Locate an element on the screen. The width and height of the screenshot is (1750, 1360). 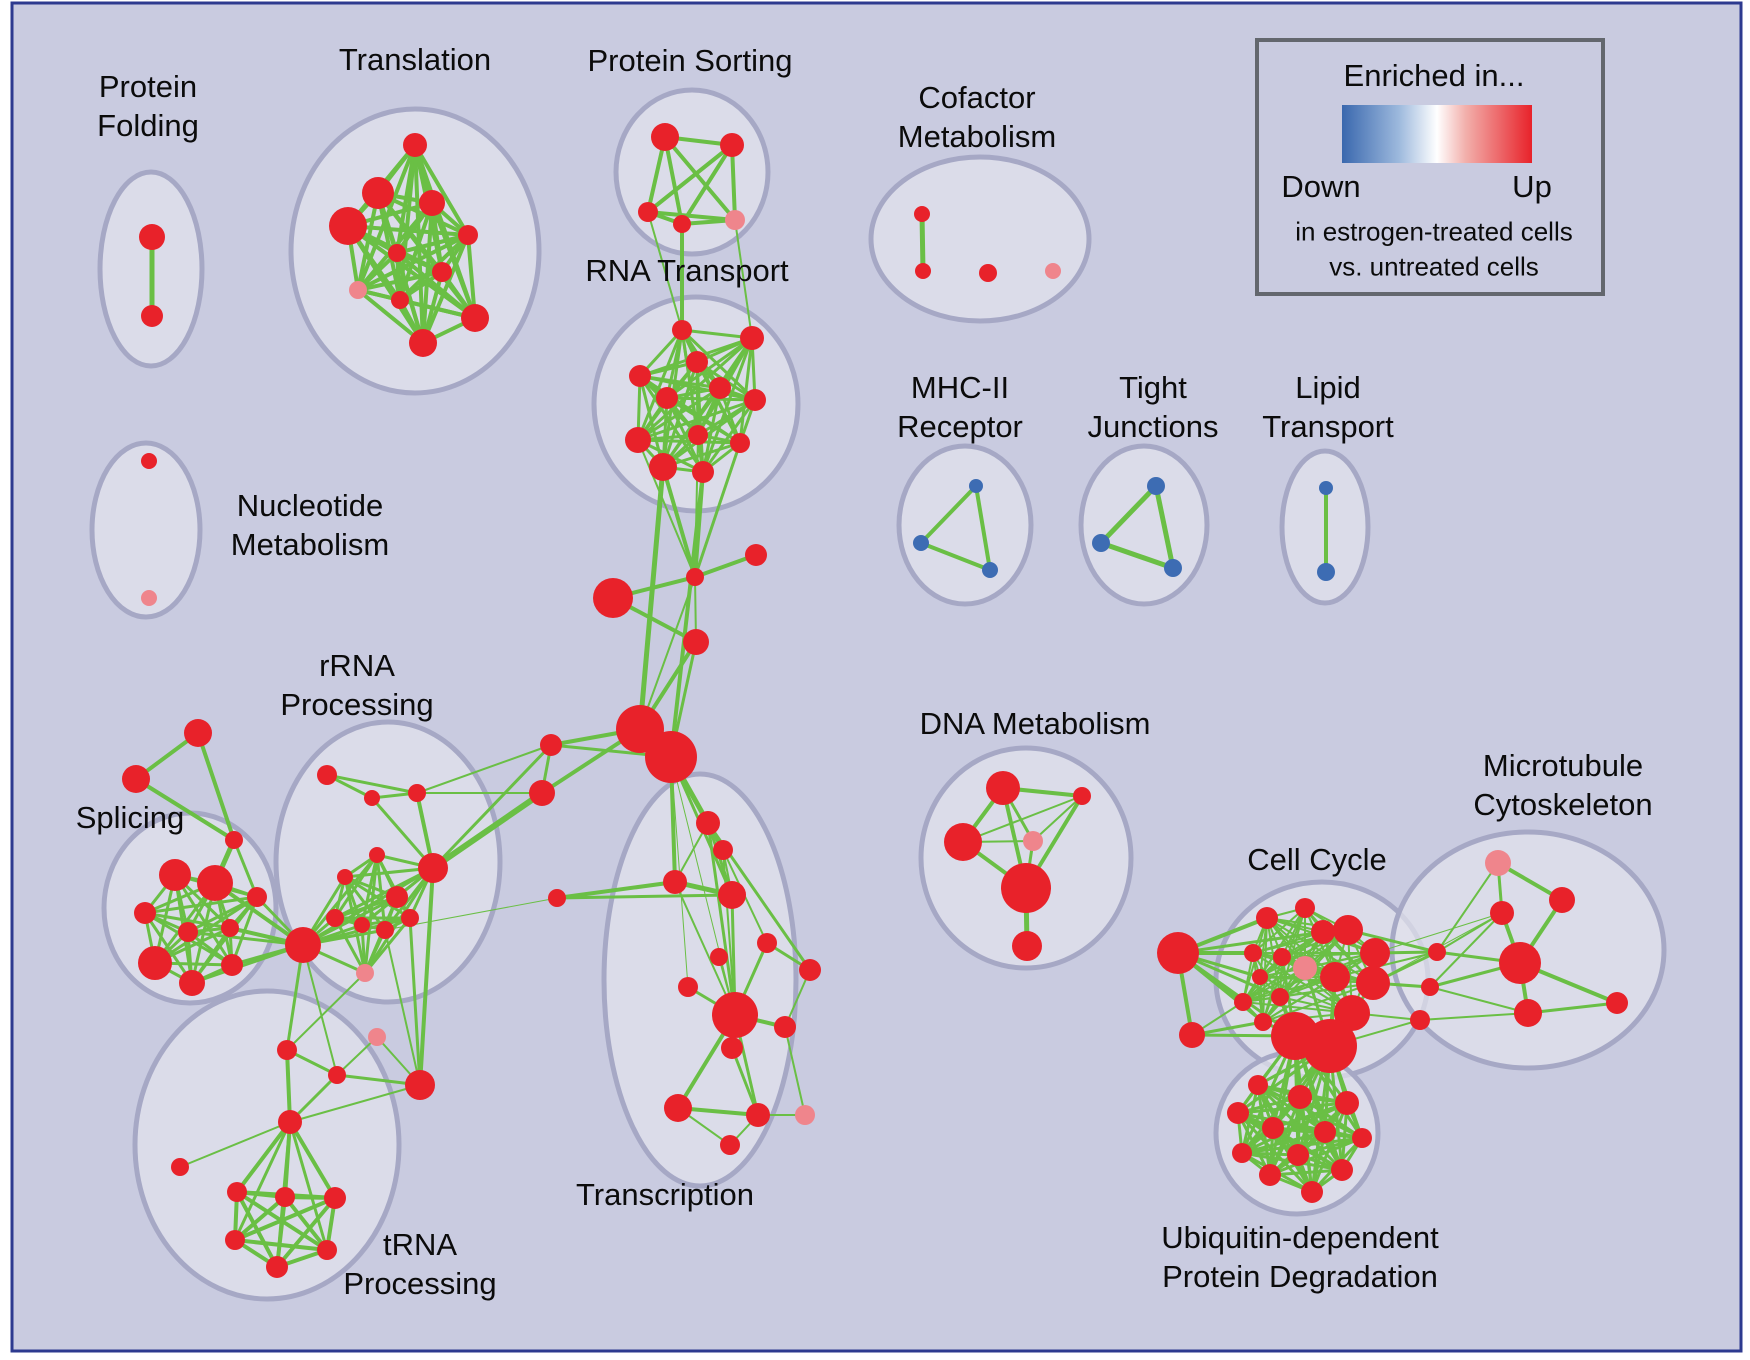
cluster-label-protein-sorting: Protein Sorting is located at coordinates (689, 60).